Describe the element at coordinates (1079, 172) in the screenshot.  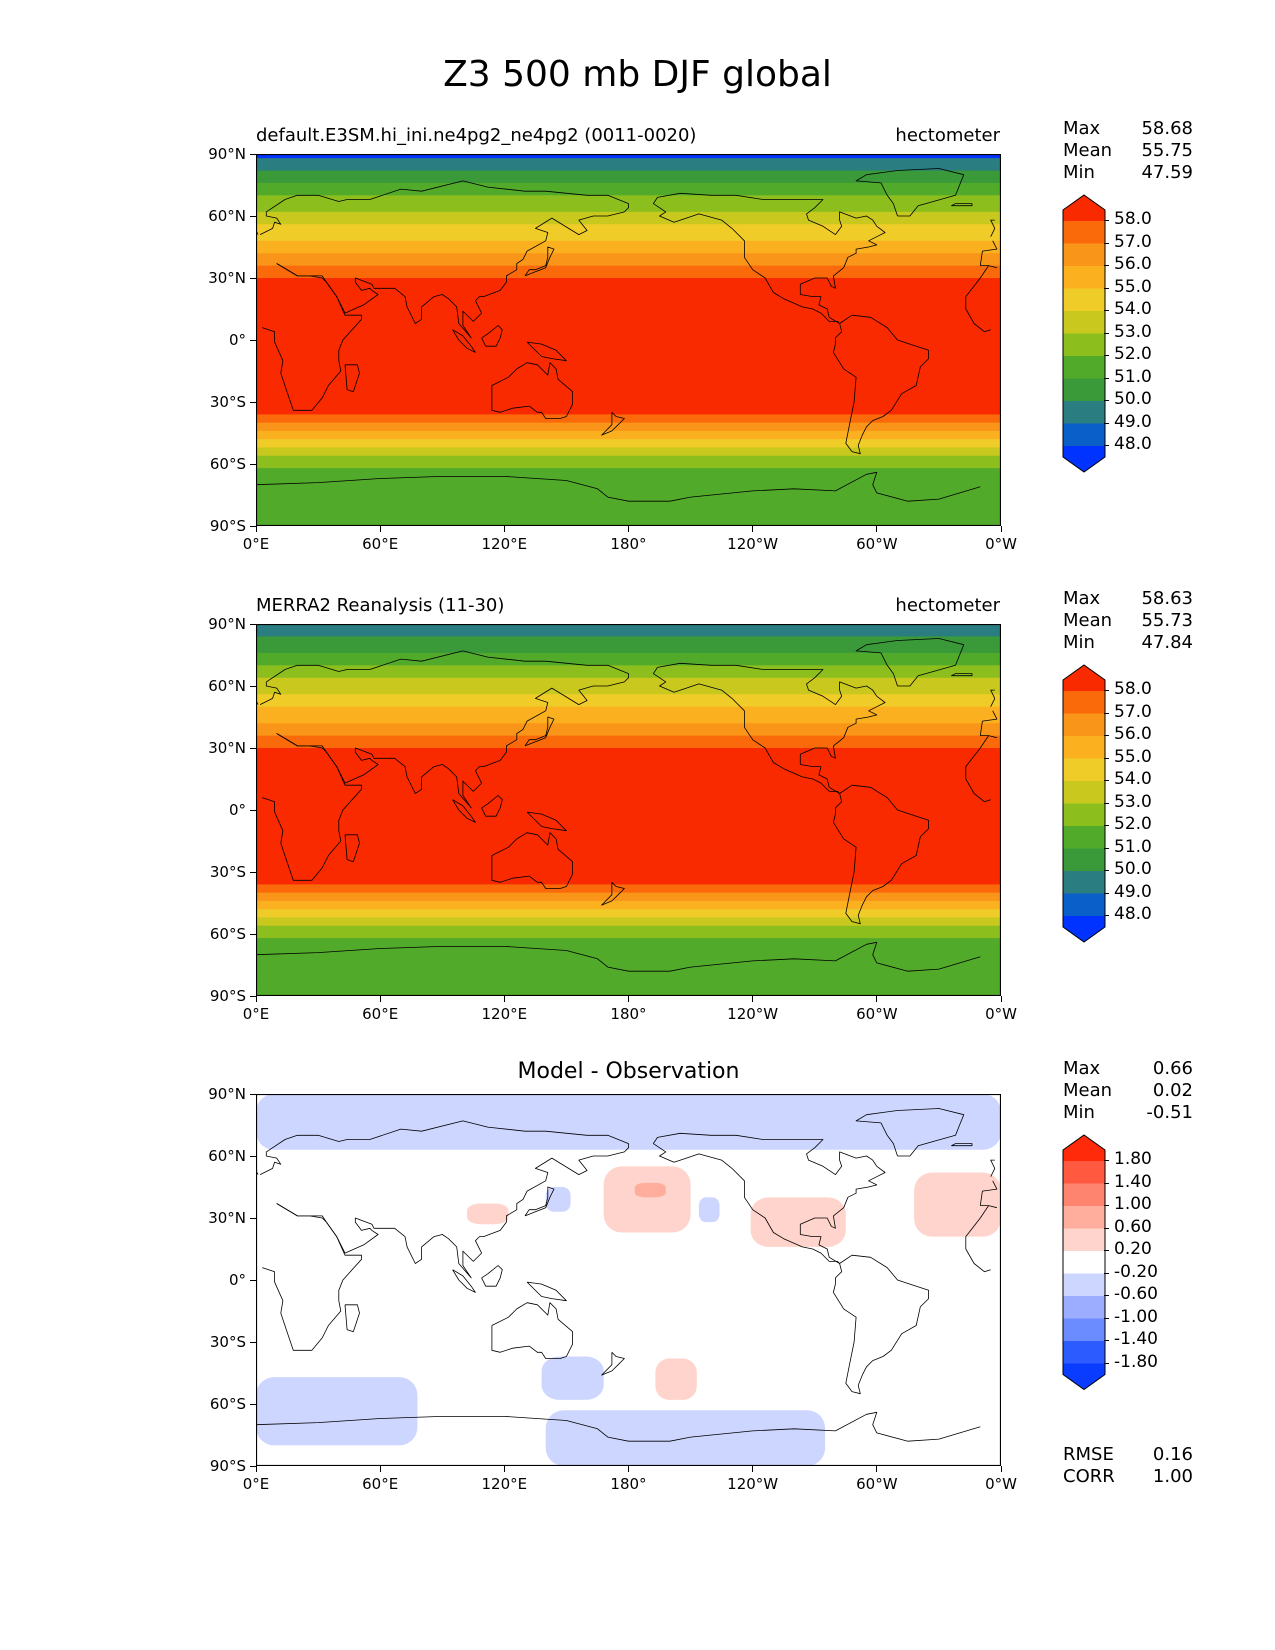
I see `stat-label-min: Min` at that location.